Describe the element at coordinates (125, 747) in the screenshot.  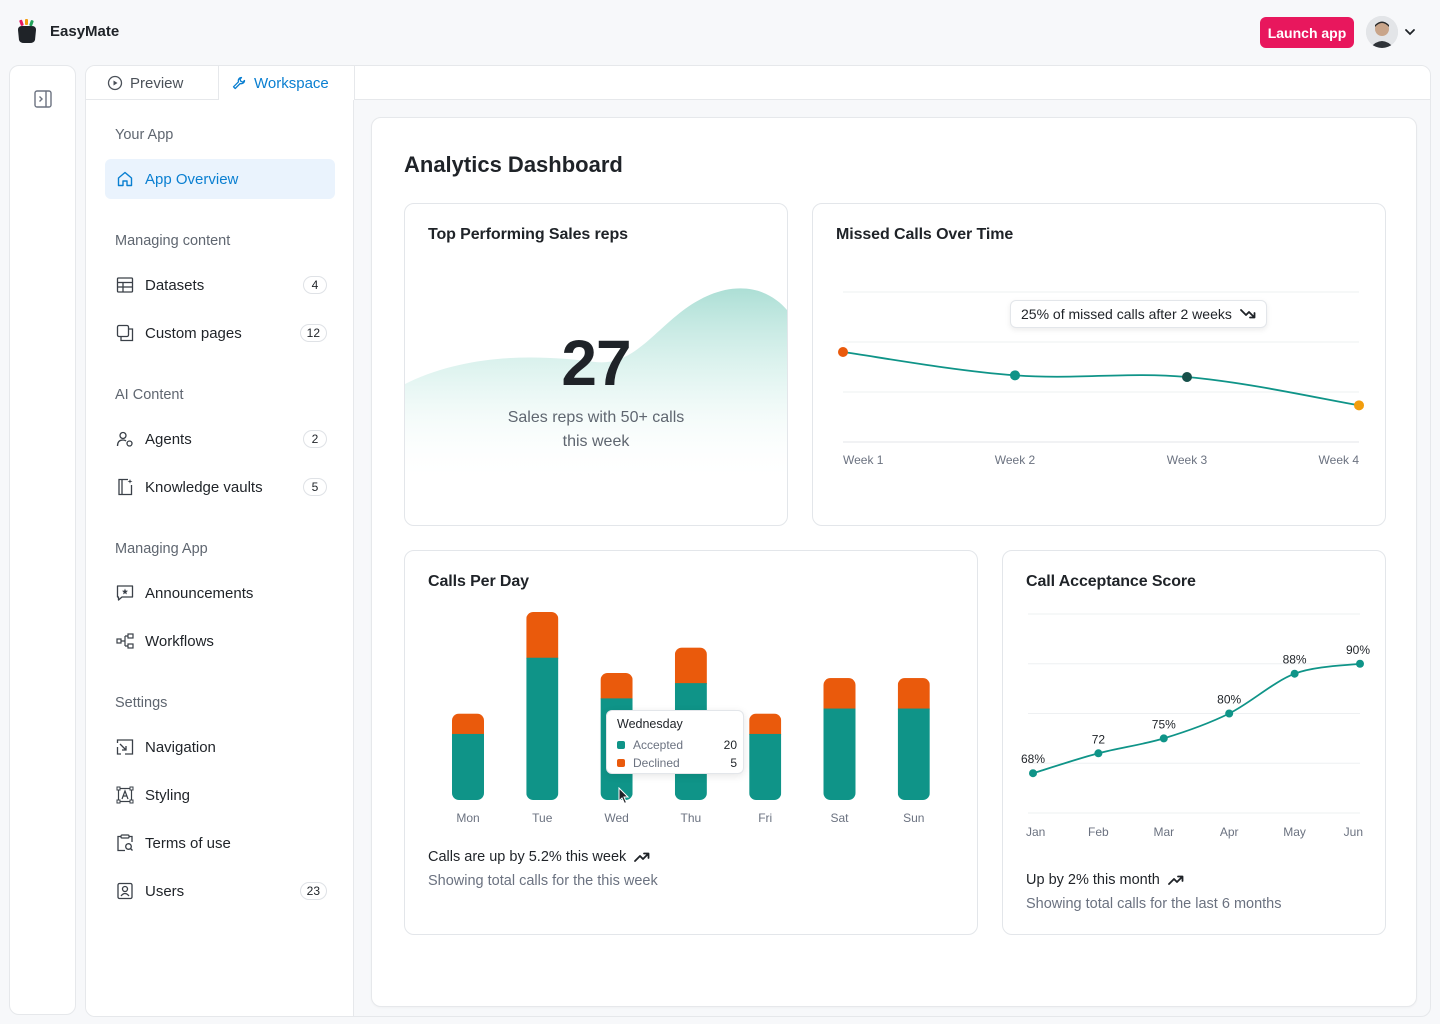
I see `navigation-icon` at that location.